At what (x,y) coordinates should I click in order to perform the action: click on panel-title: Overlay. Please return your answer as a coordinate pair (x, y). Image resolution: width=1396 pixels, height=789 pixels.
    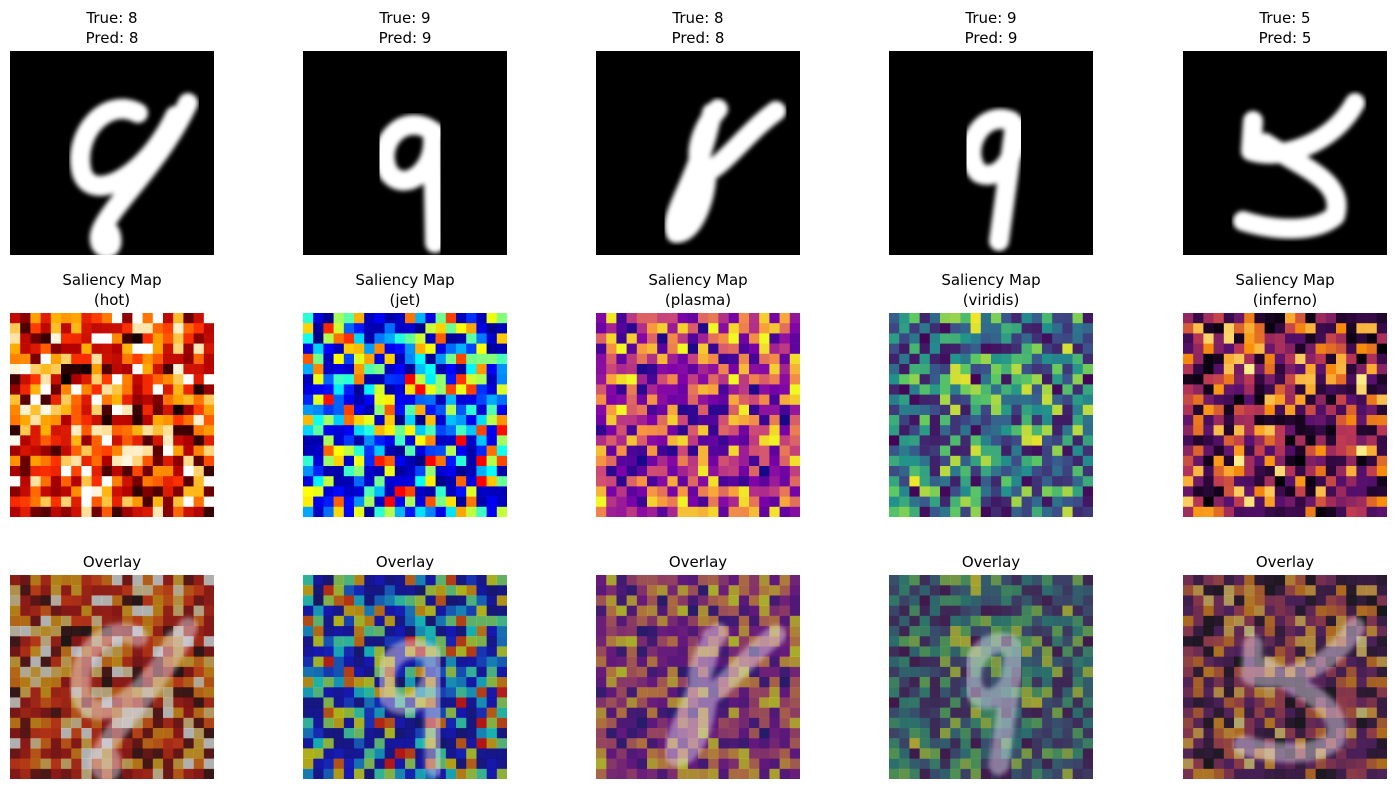
    Looking at the image, I should click on (405, 562).